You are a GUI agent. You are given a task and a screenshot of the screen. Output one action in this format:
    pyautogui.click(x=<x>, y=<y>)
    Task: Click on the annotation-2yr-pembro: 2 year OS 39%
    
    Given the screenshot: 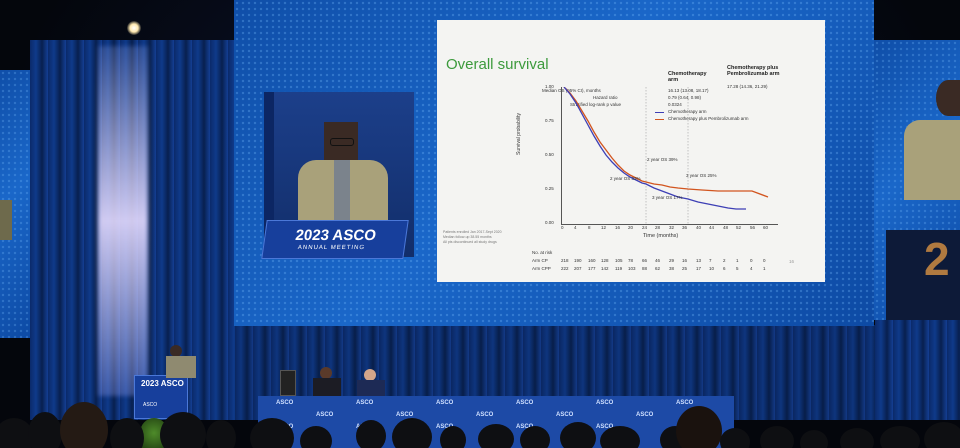 What is the action you would take?
    pyautogui.click(x=662, y=159)
    